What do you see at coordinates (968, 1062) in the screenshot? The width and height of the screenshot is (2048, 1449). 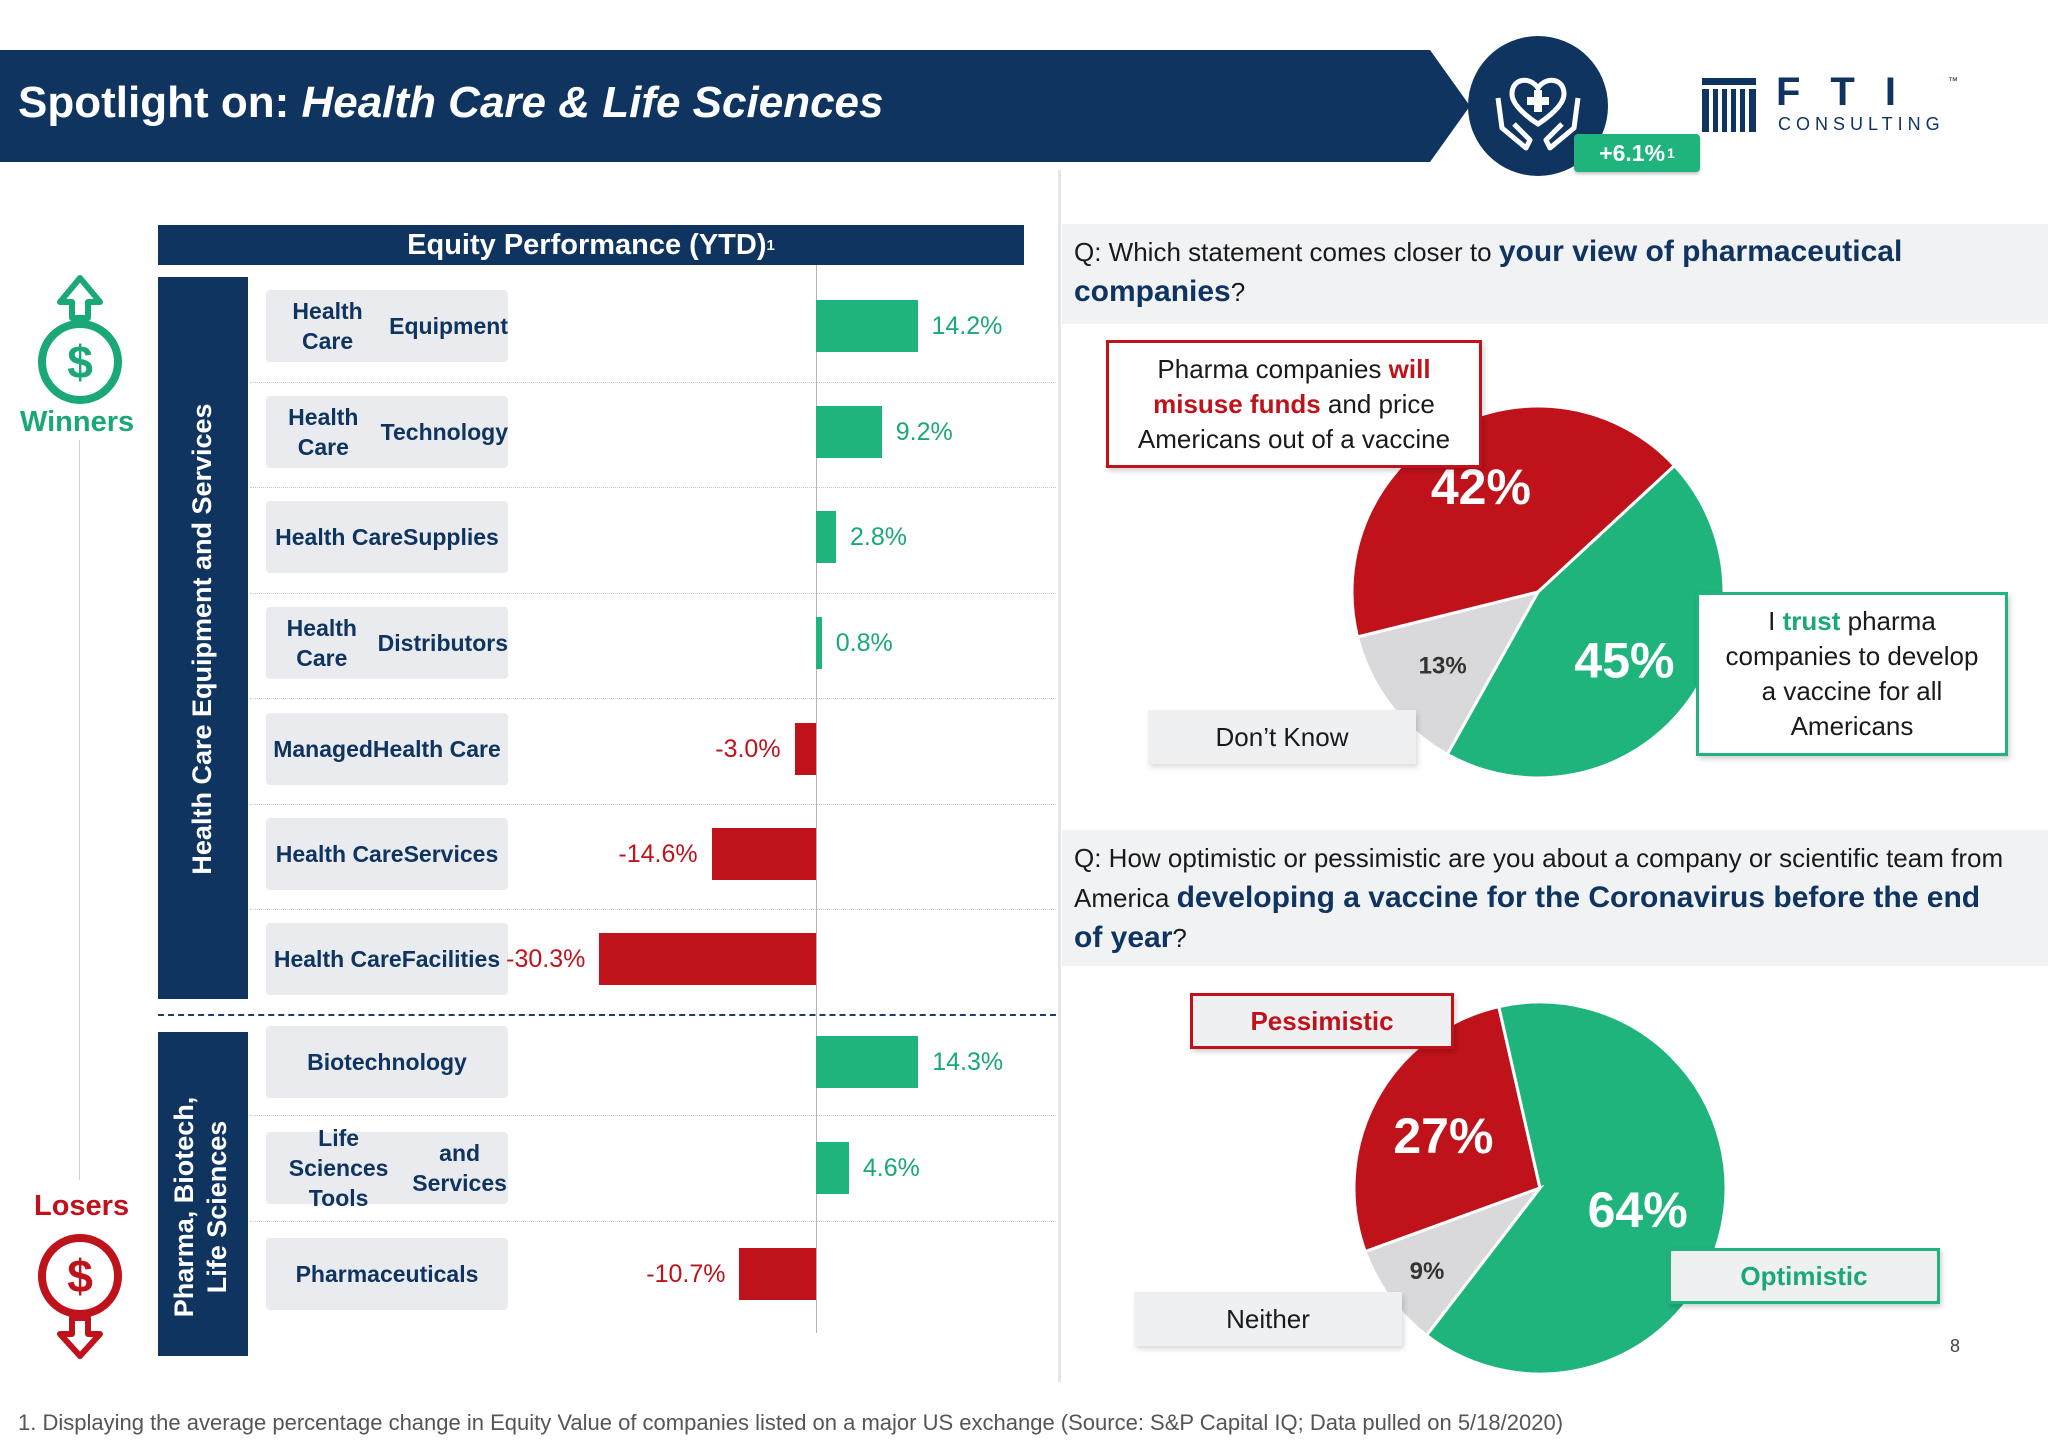 I see `bar-value-label: 14.3%` at bounding box center [968, 1062].